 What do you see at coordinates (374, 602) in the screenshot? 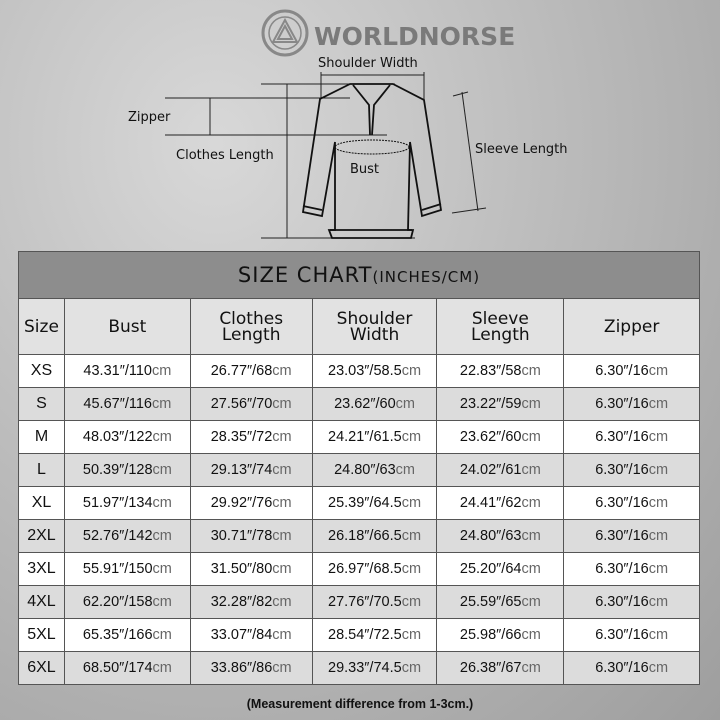
I see `measurement-cell: 27.76″/70.5cm` at bounding box center [374, 602].